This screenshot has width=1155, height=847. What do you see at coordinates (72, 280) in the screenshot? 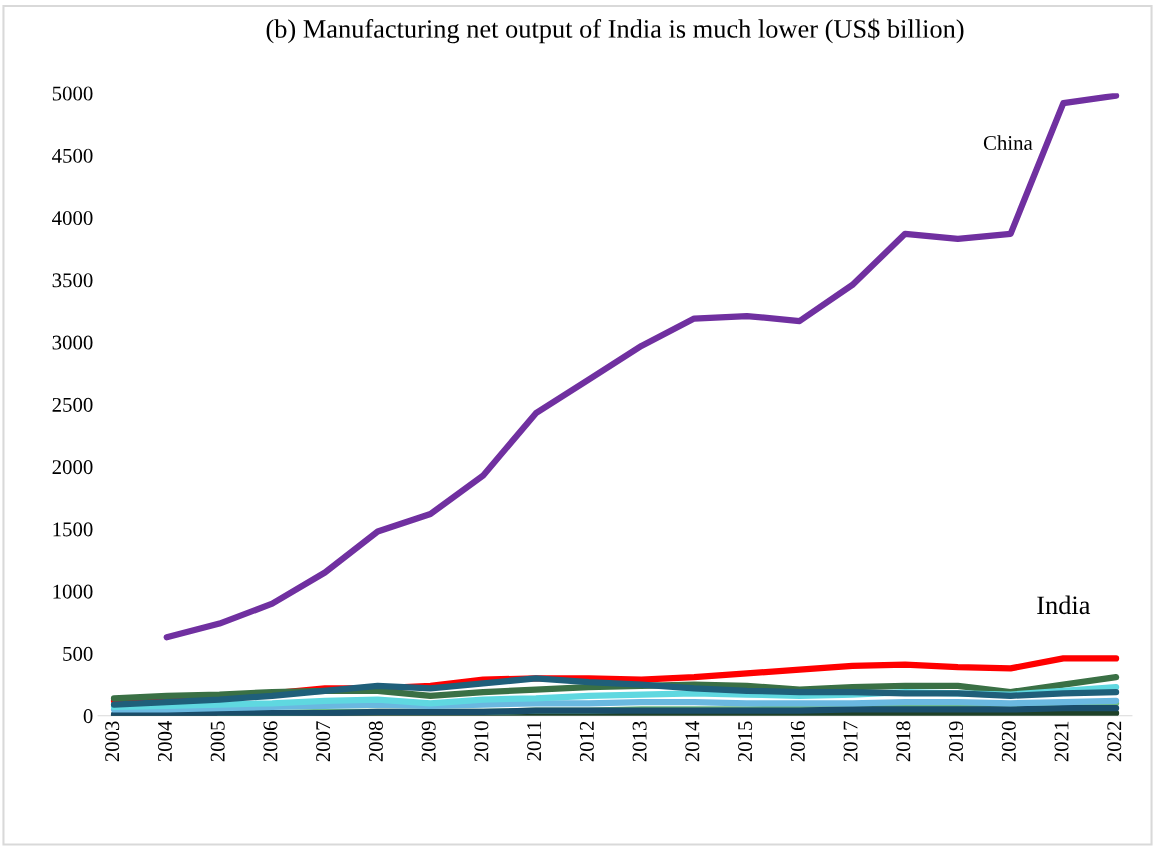
I see `y-tick-label: 3500` at bounding box center [72, 280].